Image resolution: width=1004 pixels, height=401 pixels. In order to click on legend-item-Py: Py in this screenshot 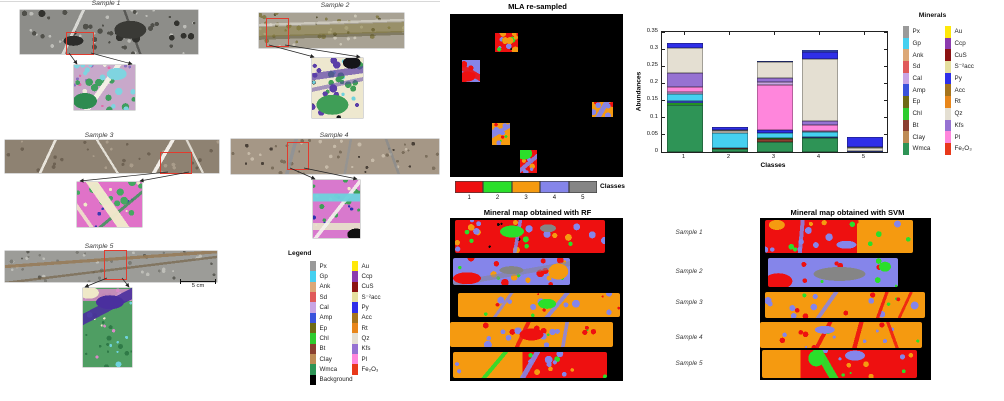, I will do `click(959, 78)`.